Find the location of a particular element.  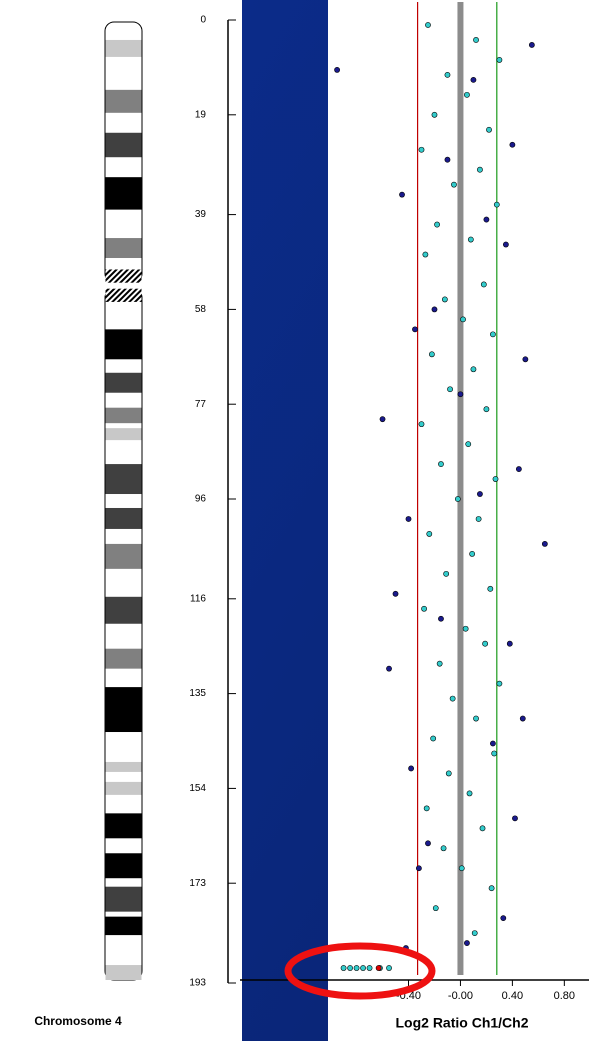

x-axis-title: Log2 Ratio Ch1/Ch2 is located at coordinates (461, 1023).